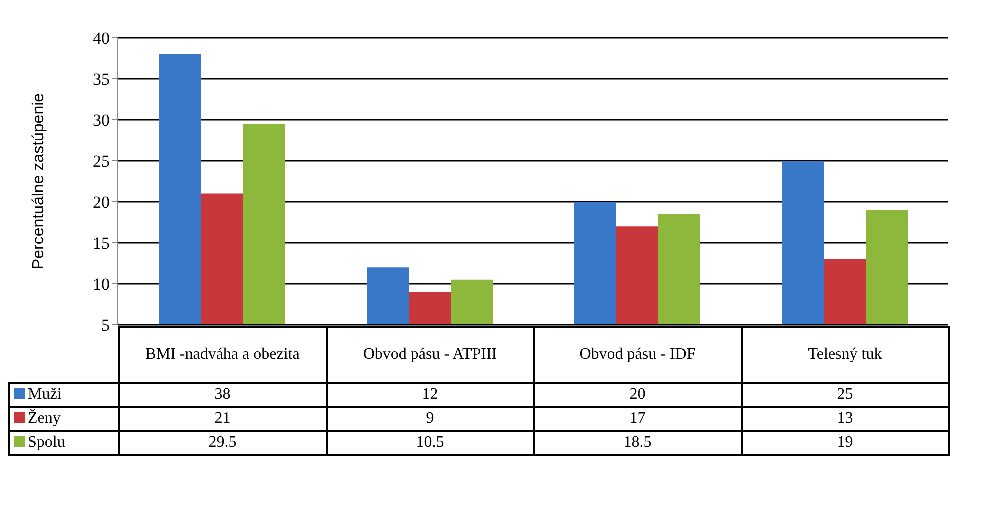 The height and width of the screenshot is (505, 989). Describe the element at coordinates (101, 284) in the screenshot. I see `y-tick-label: 10` at that location.